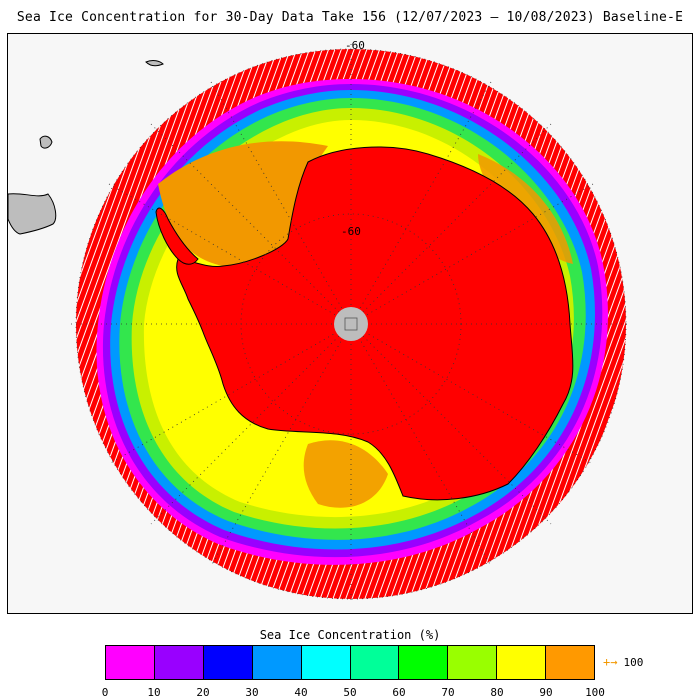 This screenshot has width=700, height=700. I want to click on overflow-indicator: +→ 100, so click(623, 662).